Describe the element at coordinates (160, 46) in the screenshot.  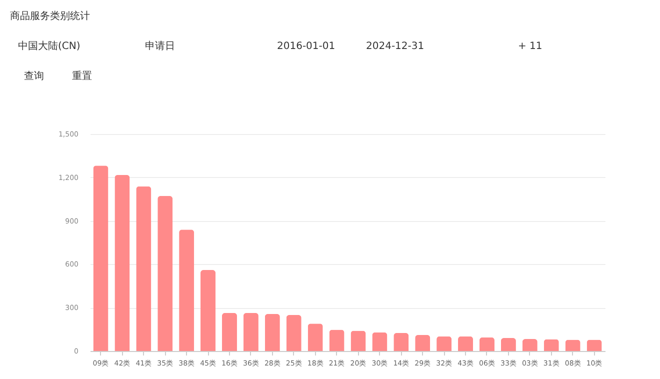
I see `text: 申请日` at that location.